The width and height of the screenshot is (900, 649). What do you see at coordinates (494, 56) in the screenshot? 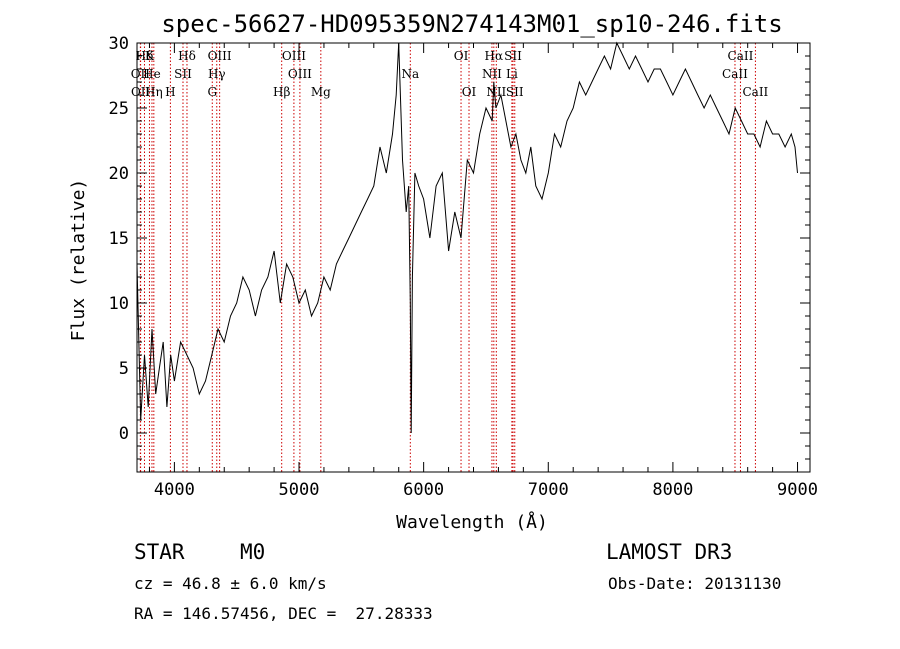
I see `spectral-line-label: Hα` at bounding box center [494, 56].